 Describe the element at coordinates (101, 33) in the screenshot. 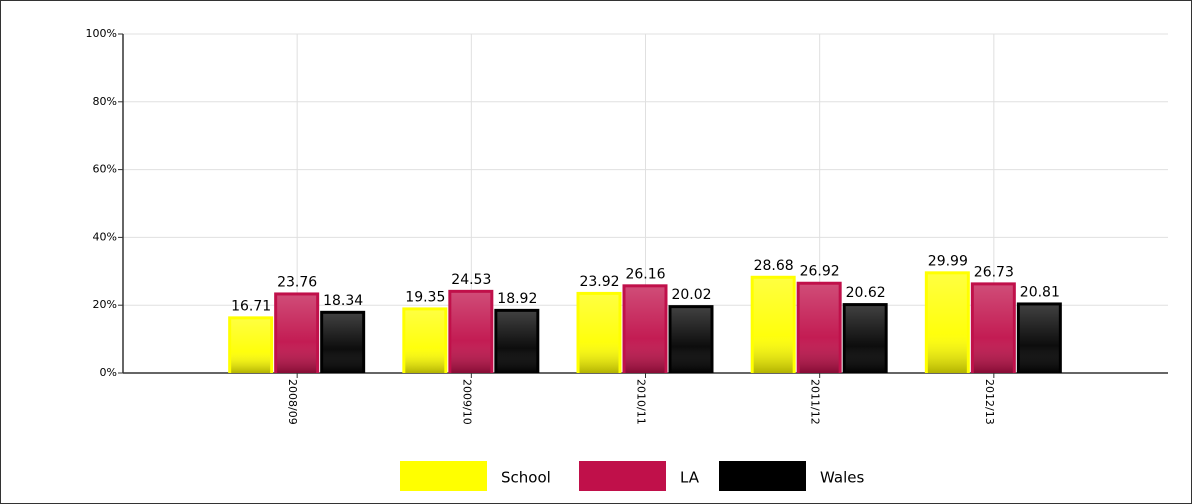

I see `y-tick-label: 100%` at that location.